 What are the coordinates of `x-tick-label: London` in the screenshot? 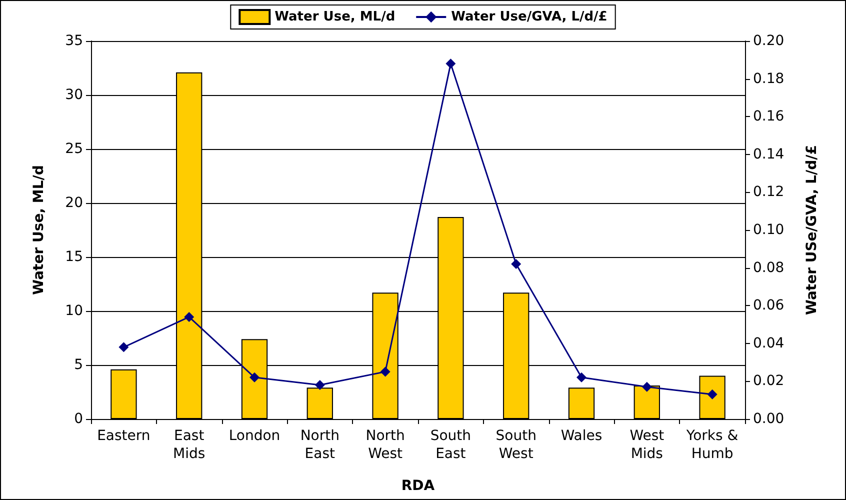 It's located at (254, 436).